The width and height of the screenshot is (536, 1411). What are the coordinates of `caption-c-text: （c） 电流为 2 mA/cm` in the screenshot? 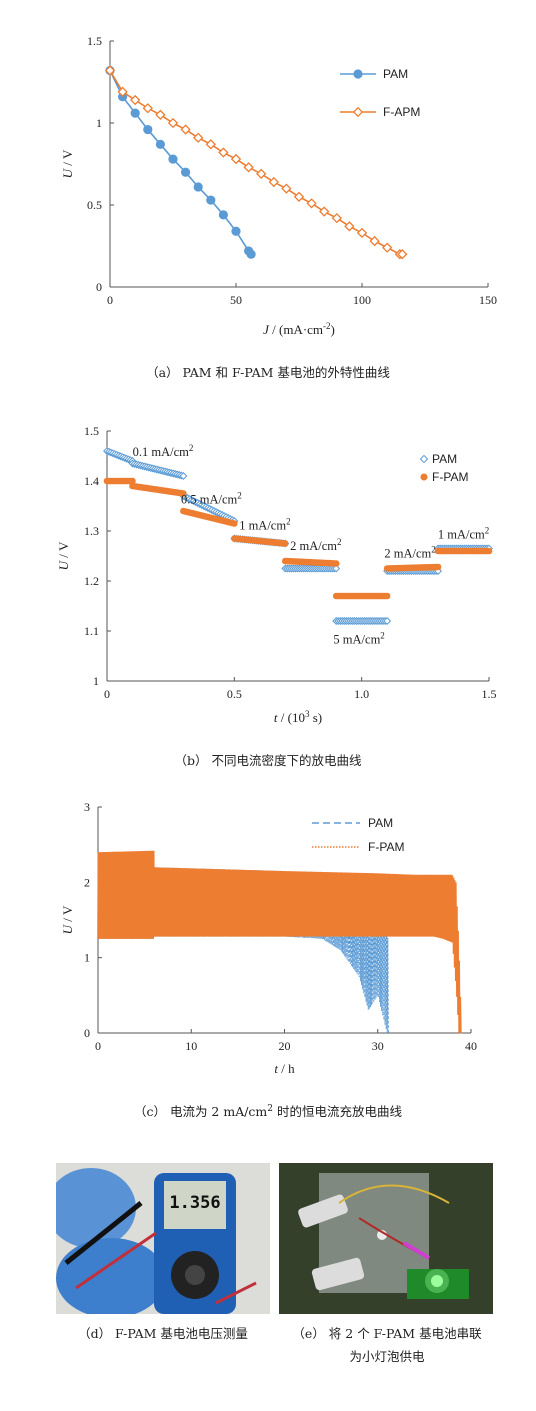 It's located at (200, 1111).